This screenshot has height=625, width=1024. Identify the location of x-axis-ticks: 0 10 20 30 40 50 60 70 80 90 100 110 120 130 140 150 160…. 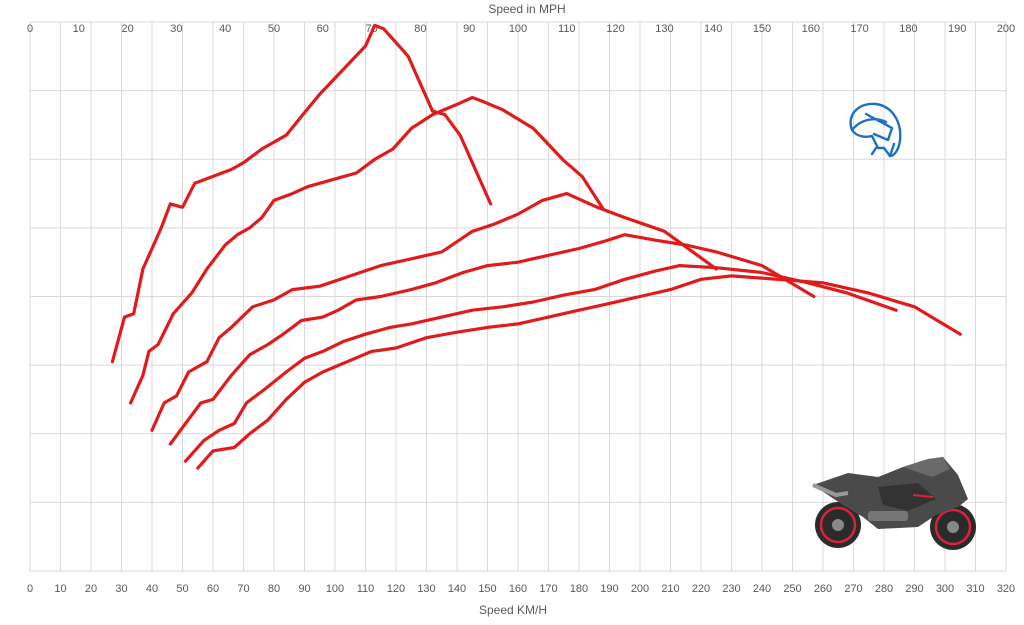
(521, 589).